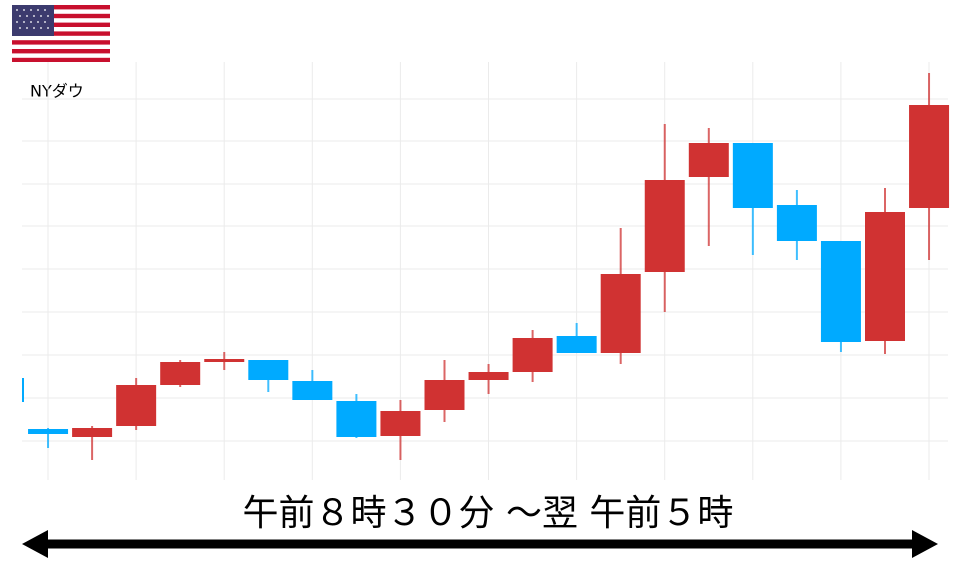 The image size is (960, 567). What do you see at coordinates (61, 33) in the screenshot?
I see `us-flag` at bounding box center [61, 33].